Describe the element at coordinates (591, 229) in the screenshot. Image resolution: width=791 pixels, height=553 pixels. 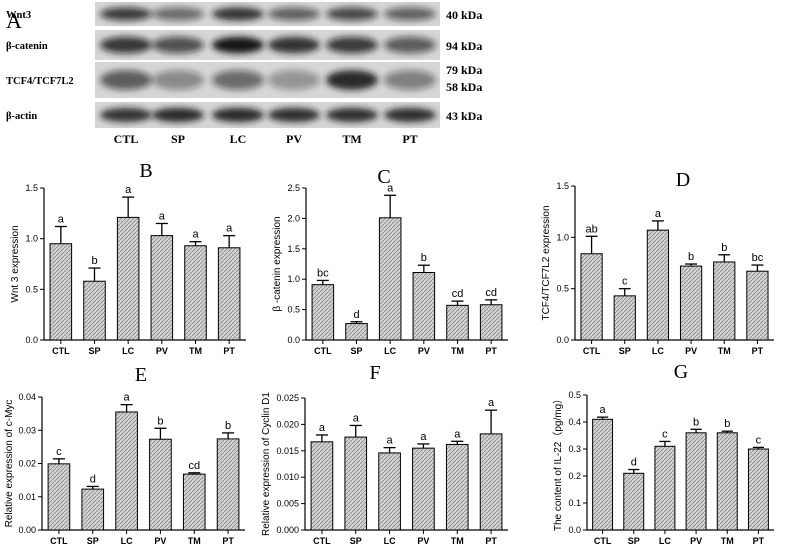
I see `significance-letter: ab` at that location.